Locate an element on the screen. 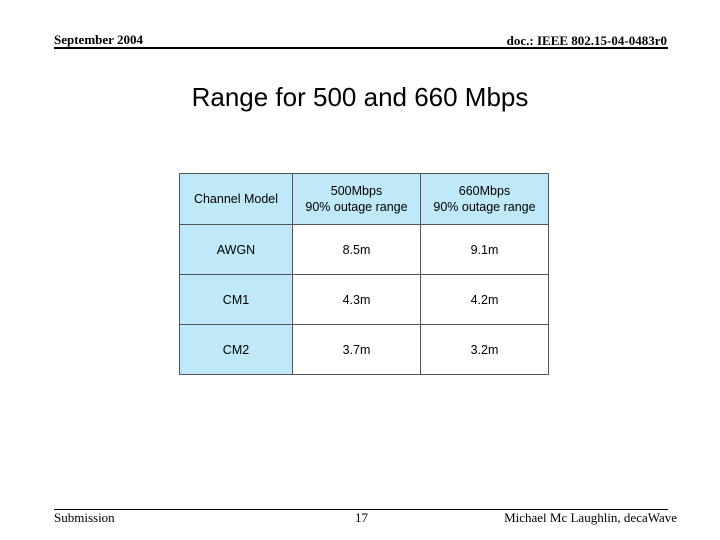 The height and width of the screenshot is (540, 720). footer-rule is located at coordinates (361, 509).